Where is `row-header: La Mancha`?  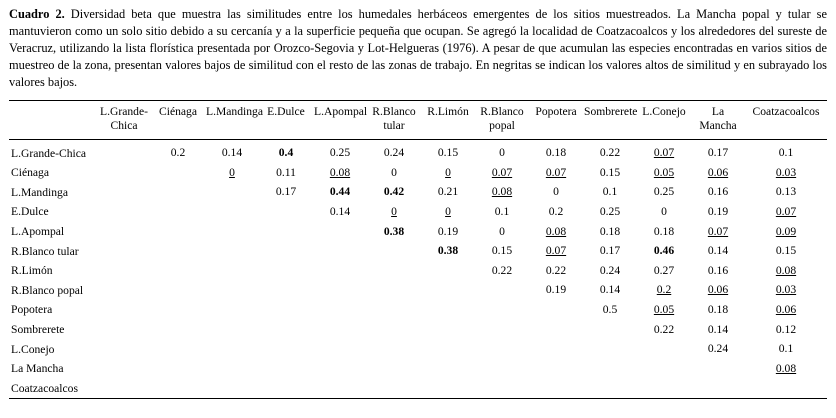 row-header: La Mancha is located at coordinates (37, 369).